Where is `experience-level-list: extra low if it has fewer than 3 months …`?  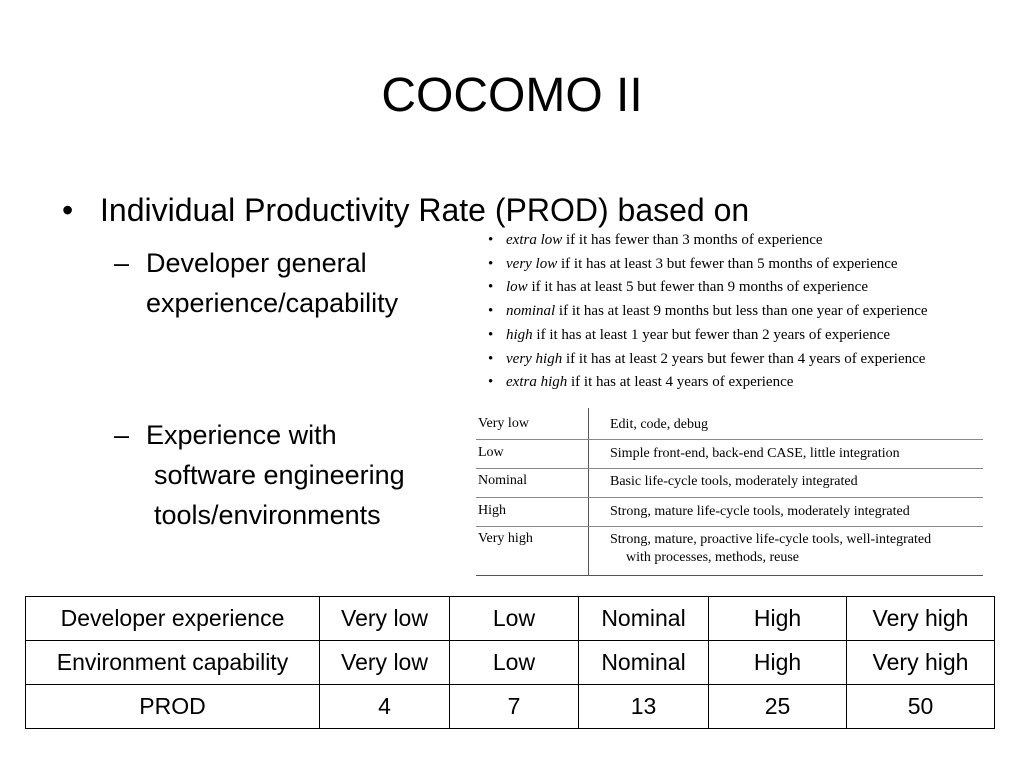 experience-level-list: extra low if it has fewer than 3 months … is located at coordinates (707, 312).